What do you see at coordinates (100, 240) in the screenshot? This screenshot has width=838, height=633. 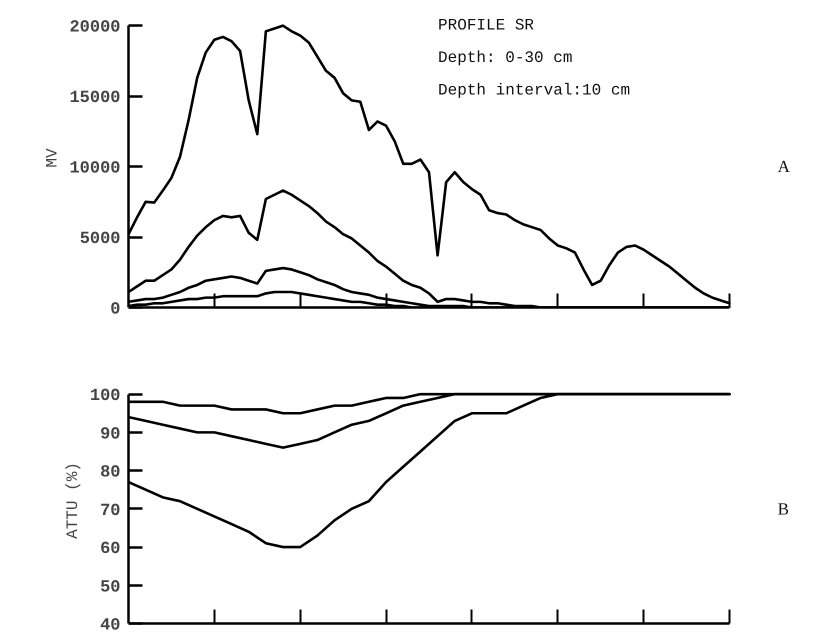 I see `y-tick-label: 5000` at bounding box center [100, 240].